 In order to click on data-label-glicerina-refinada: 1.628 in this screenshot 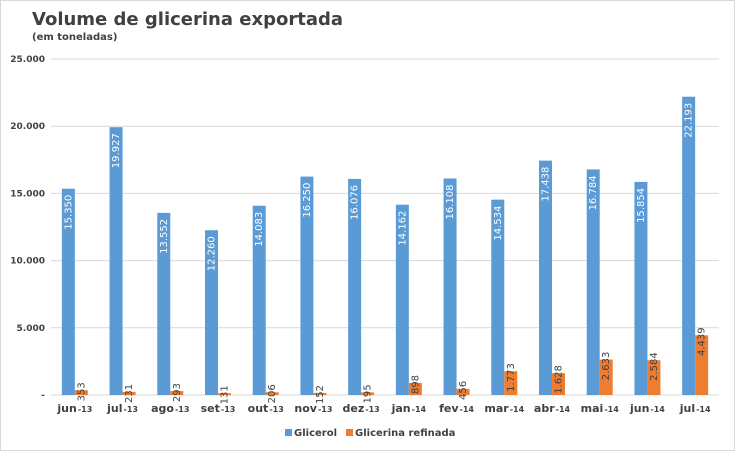, I will do `click(559, 379)`.